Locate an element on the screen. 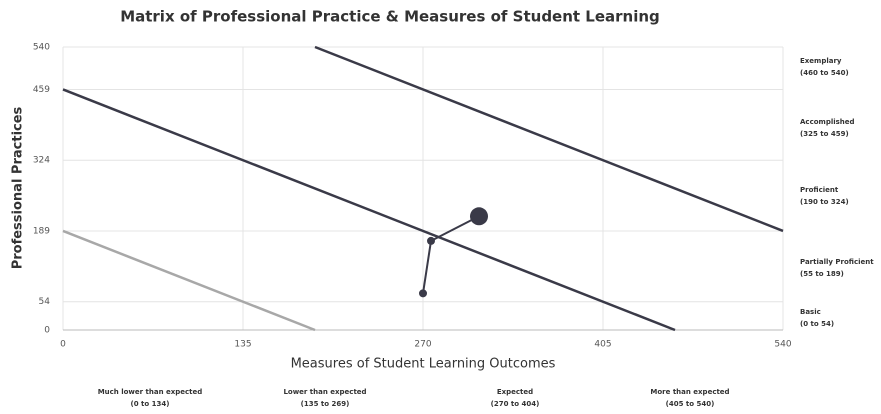 The width and height of the screenshot is (881, 414). x-tick-label: 540 is located at coordinates (782, 345).